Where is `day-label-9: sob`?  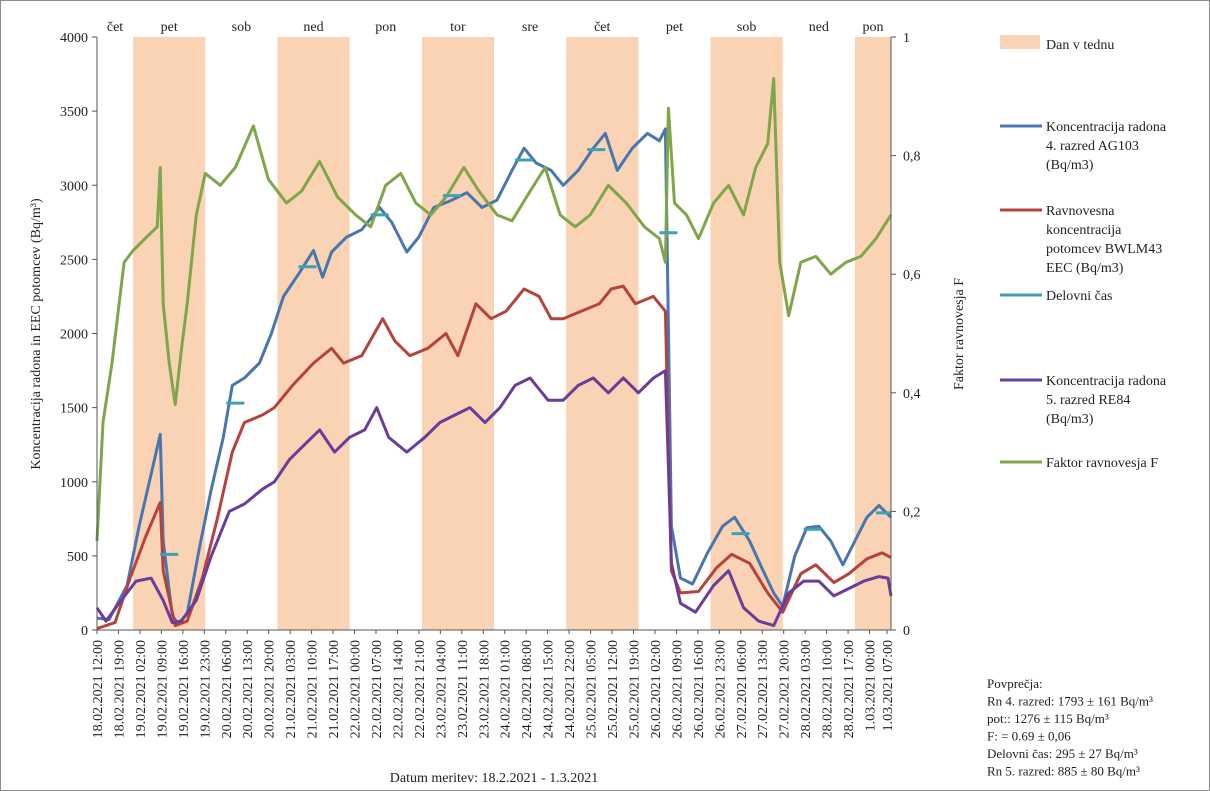 day-label-9: sob is located at coordinates (746, 27).